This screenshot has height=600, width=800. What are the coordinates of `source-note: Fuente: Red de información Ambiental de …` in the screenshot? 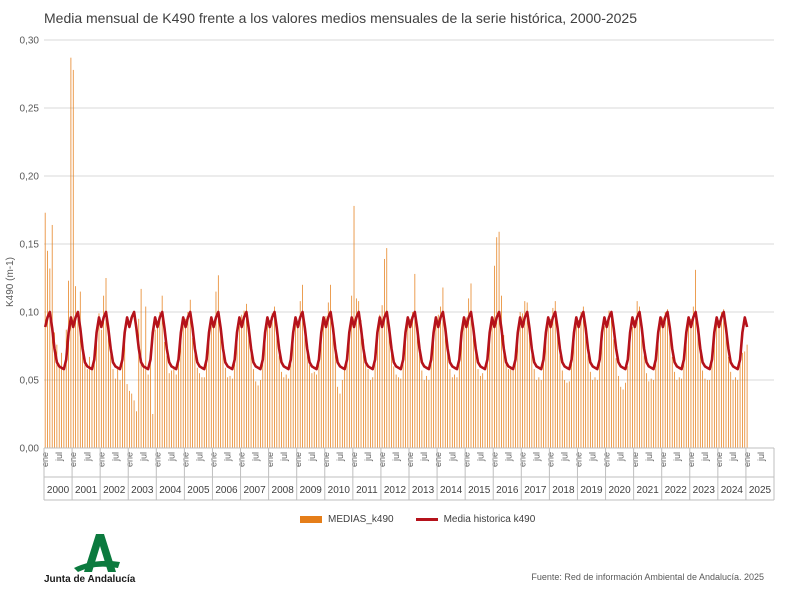 It's located at (647, 577).